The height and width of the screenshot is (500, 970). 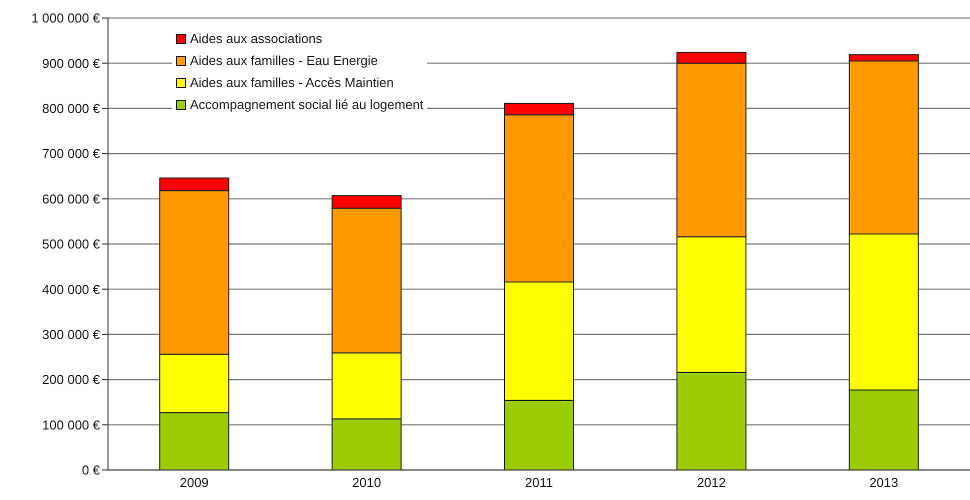 What do you see at coordinates (71, 63) in the screenshot?
I see `y-tick-label: 900 000 €` at bounding box center [71, 63].